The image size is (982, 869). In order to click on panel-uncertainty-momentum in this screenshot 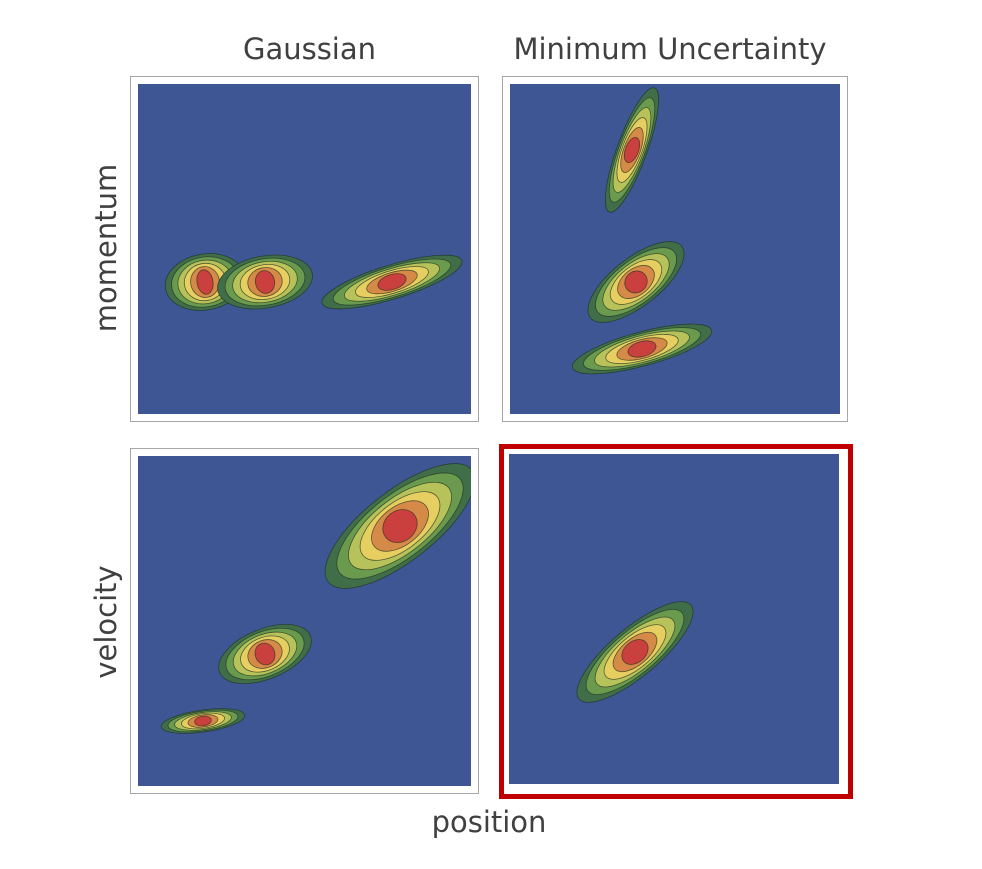, I will do `click(675, 249)`.